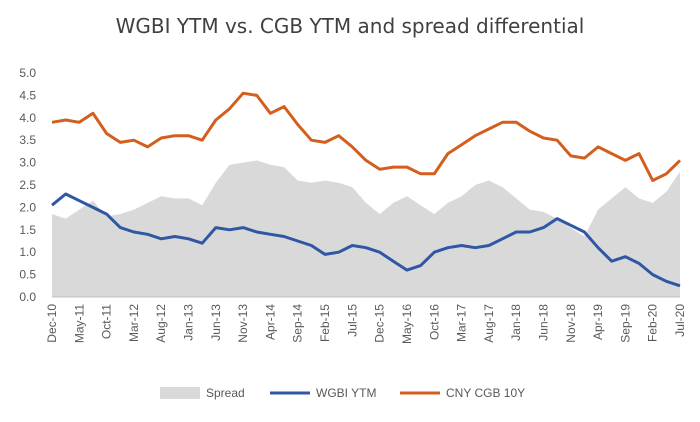 The width and height of the screenshot is (700, 422). Describe the element at coordinates (485, 393) in the screenshot. I see `legend-label-cny-cgb-10y: CNY CGB 10Y` at that location.